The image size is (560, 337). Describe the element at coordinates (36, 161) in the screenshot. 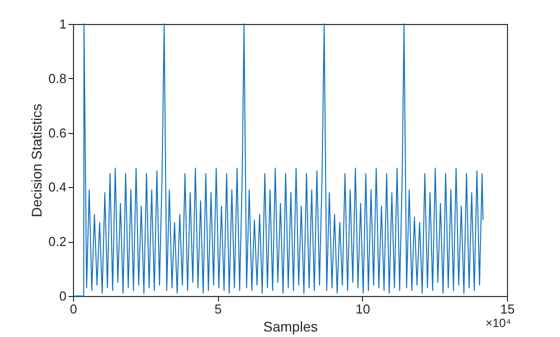

I see `y-axis-title: Decision Statistics` at that location.